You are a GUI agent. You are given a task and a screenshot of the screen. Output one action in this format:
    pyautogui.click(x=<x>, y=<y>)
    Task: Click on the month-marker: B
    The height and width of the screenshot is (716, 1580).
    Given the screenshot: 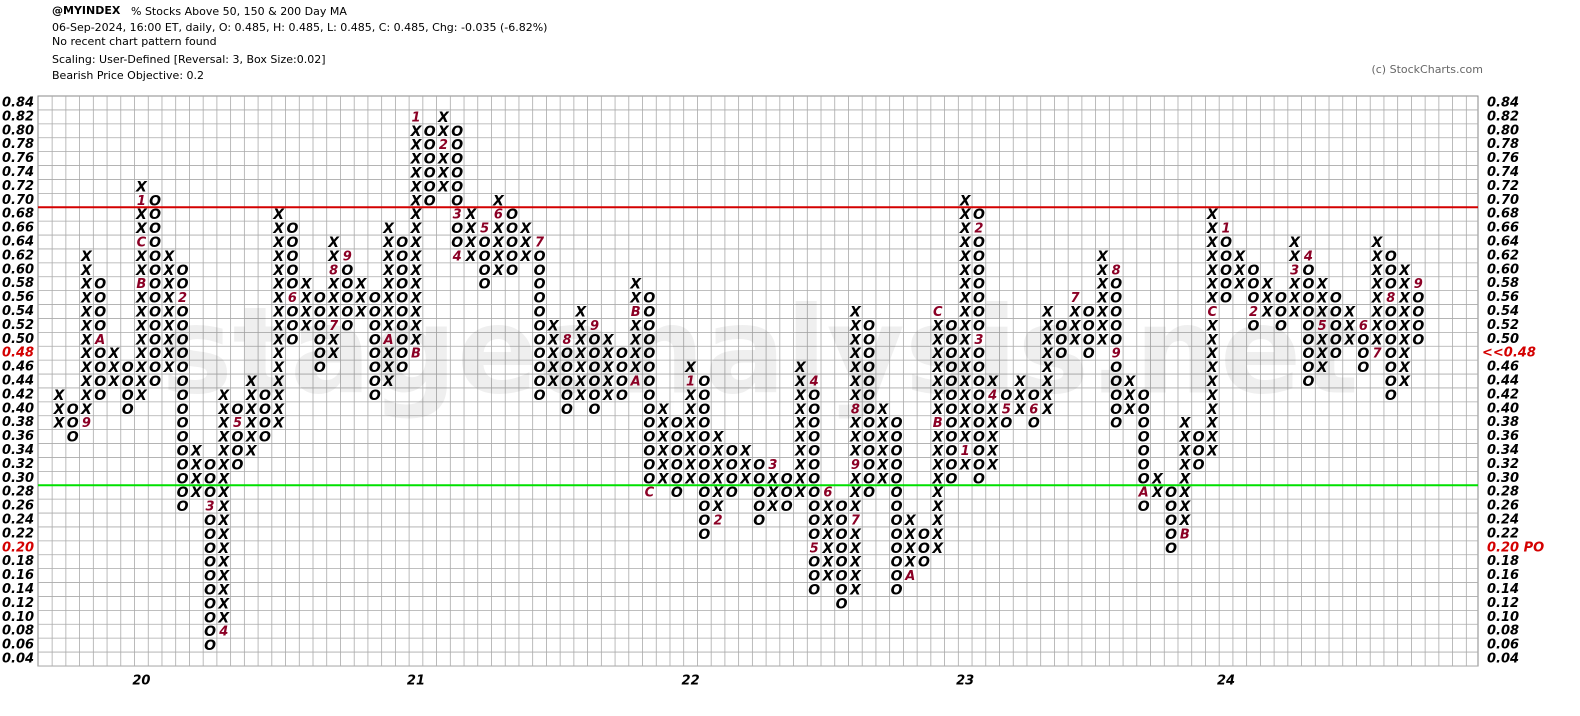 What is the action you would take?
    pyautogui.click(x=141, y=284)
    